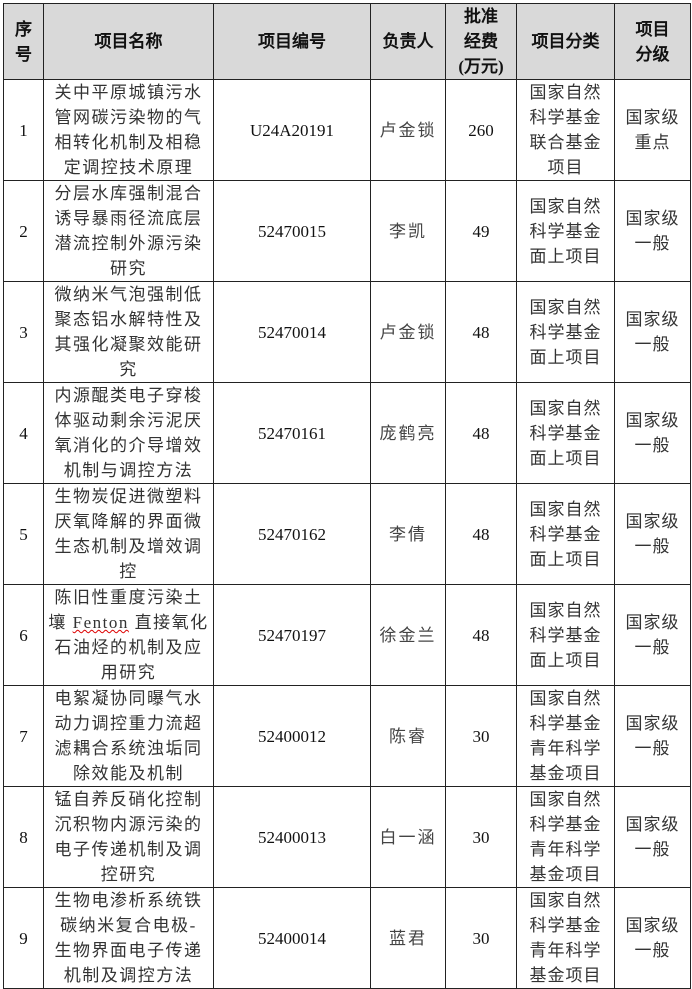  I want to click on project-code: 52470014, so click(292, 332).